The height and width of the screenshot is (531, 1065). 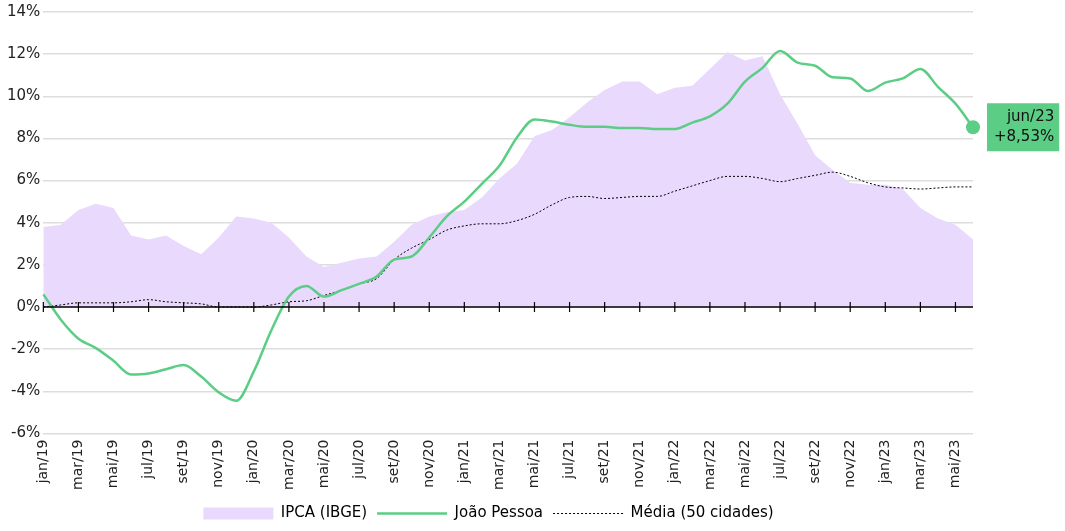 What do you see at coordinates (24, 10) in the screenshot?
I see `y-tick-label: 14%` at bounding box center [24, 10].